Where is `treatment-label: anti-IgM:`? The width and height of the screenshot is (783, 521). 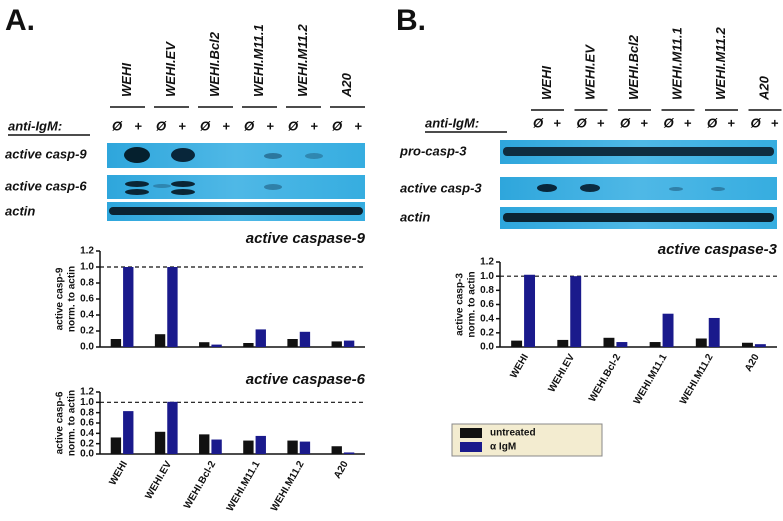
treatment-label: anti-IgM: is located at coordinates (452, 122).